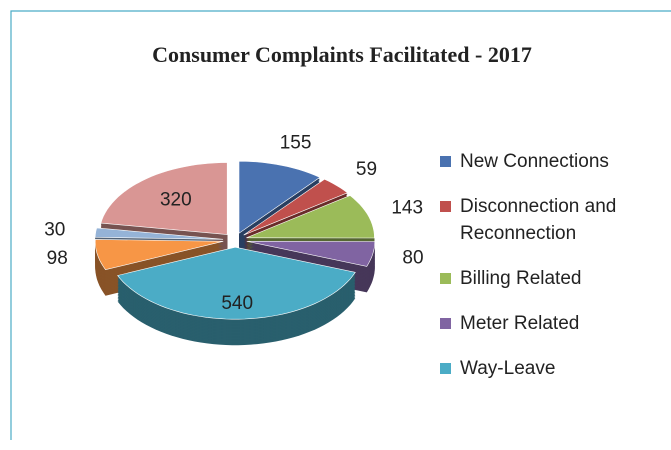 The width and height of the screenshot is (671, 450). Describe the element at coordinates (366, 169) in the screenshot. I see `data-label: 59` at that location.